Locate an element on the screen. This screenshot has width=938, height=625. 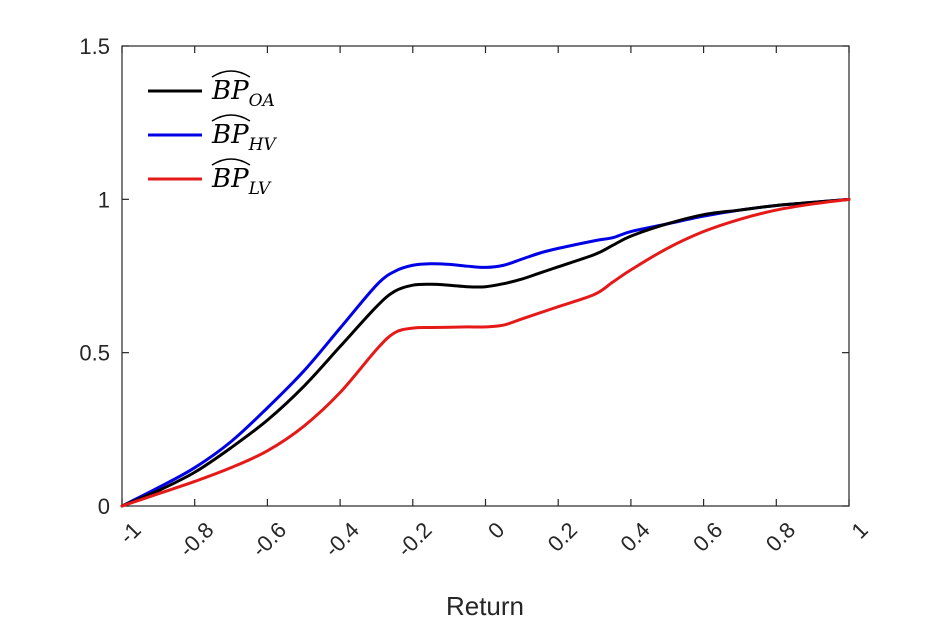
legend-subscript: LV is located at coordinates (260, 189).